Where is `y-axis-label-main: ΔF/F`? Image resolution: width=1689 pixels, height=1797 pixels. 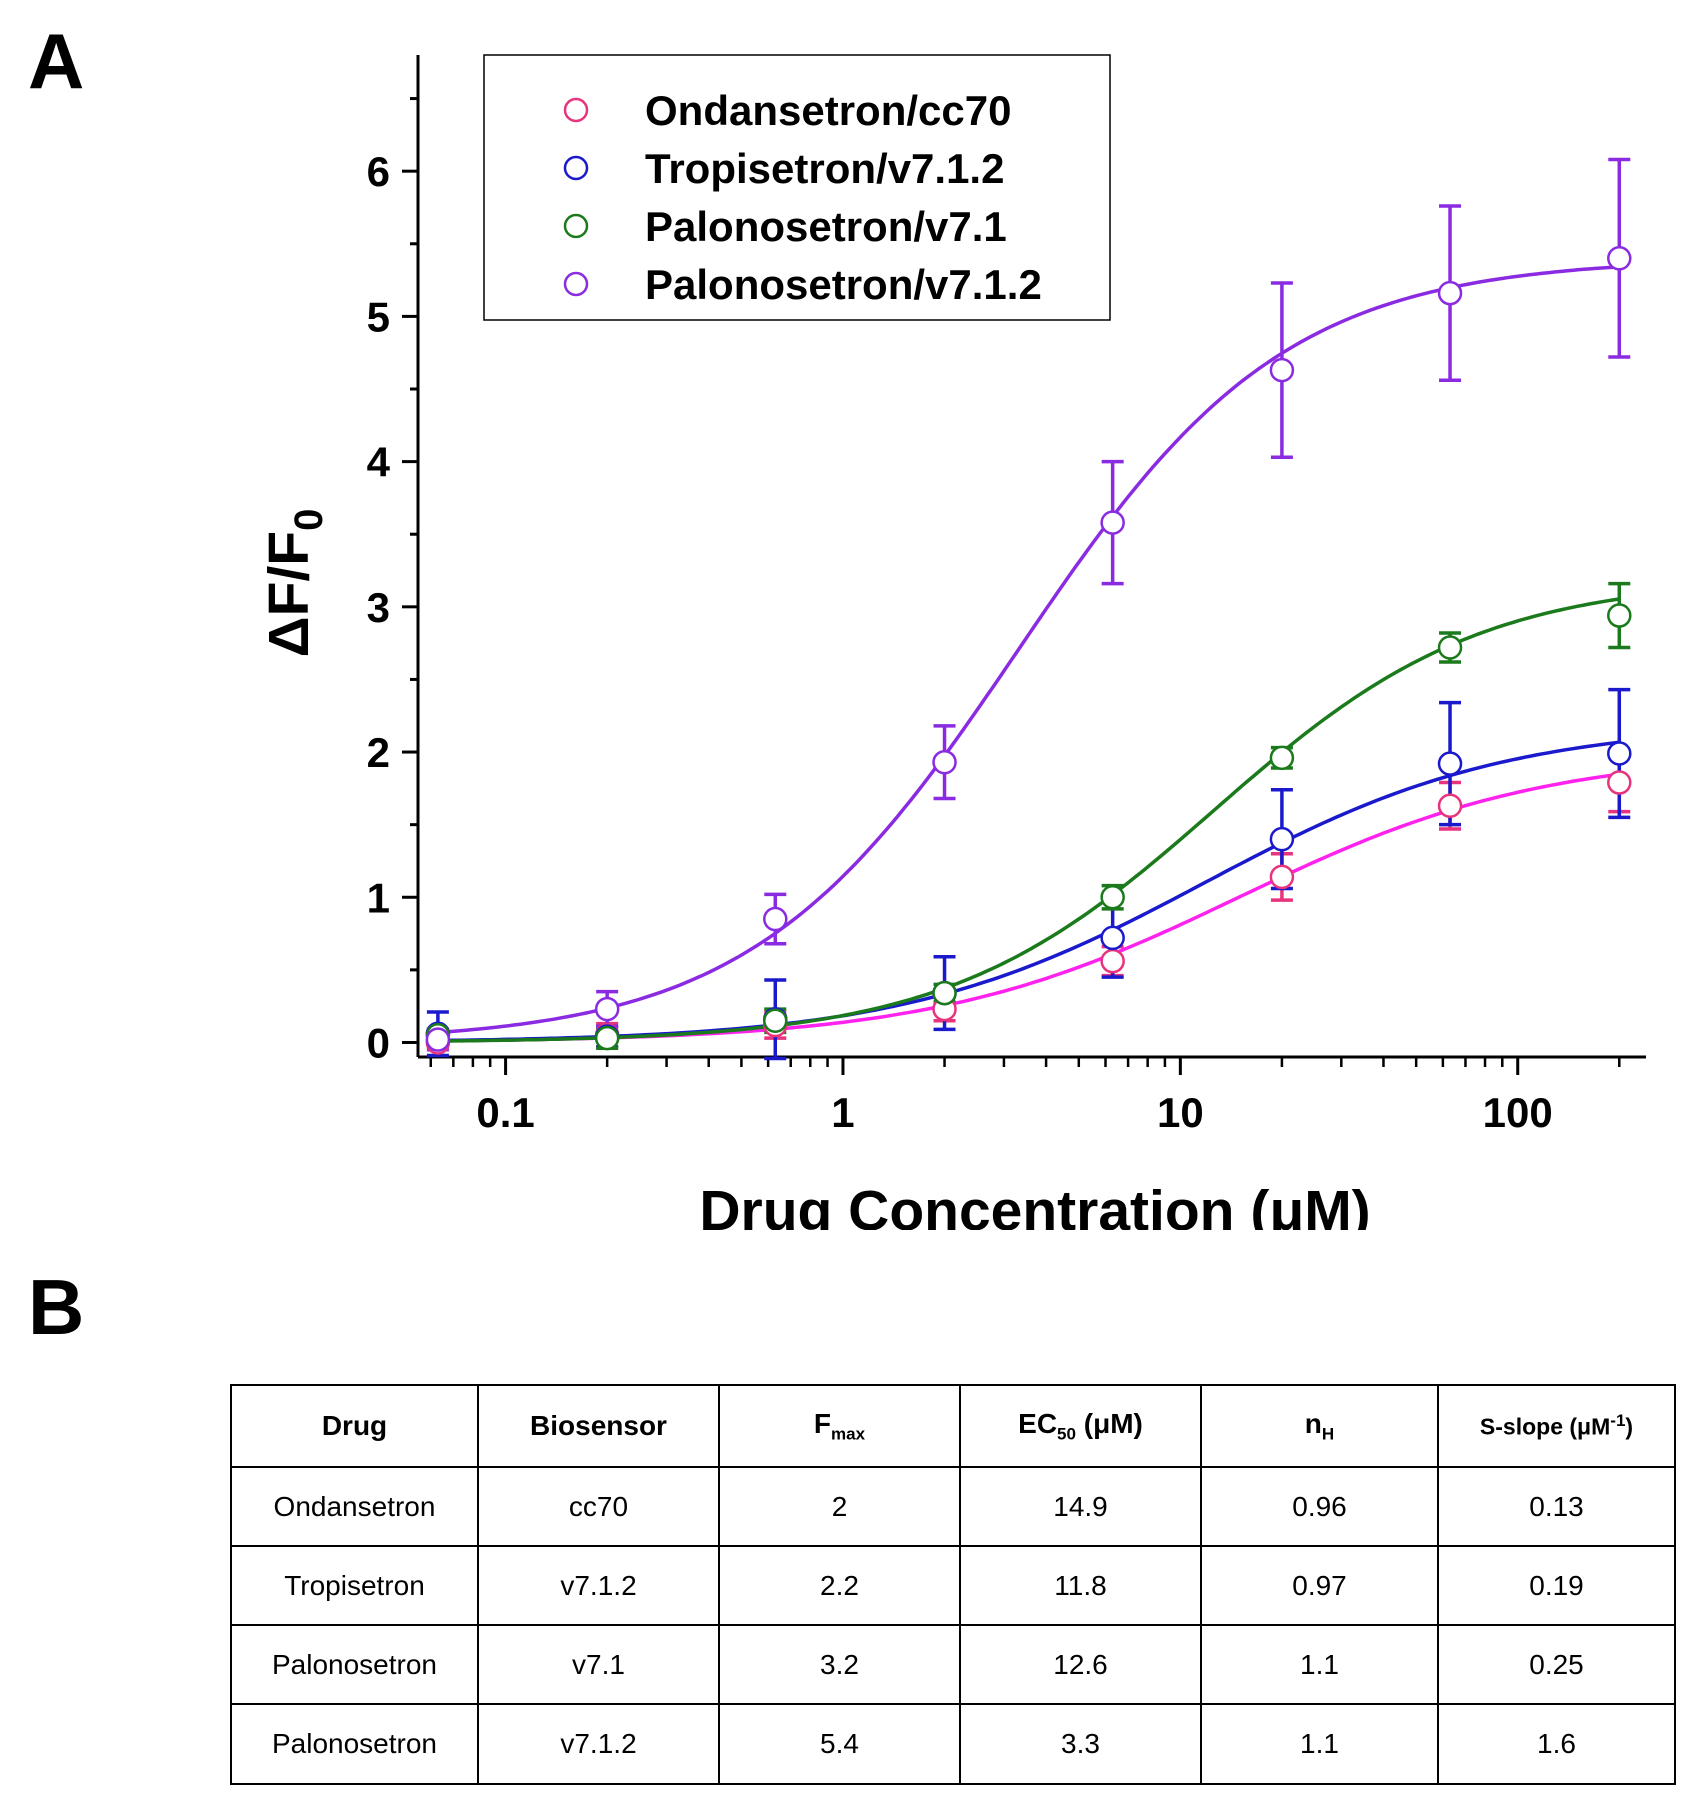
y-axis-label-main: ΔF/F is located at coordinates (289, 594).